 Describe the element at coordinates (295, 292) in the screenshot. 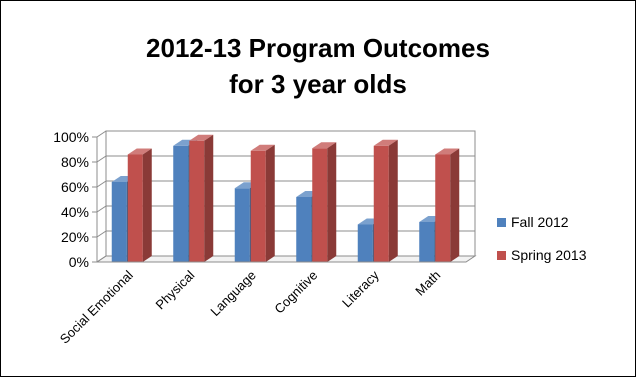

I see `x-tick-label: Cognitive` at that location.